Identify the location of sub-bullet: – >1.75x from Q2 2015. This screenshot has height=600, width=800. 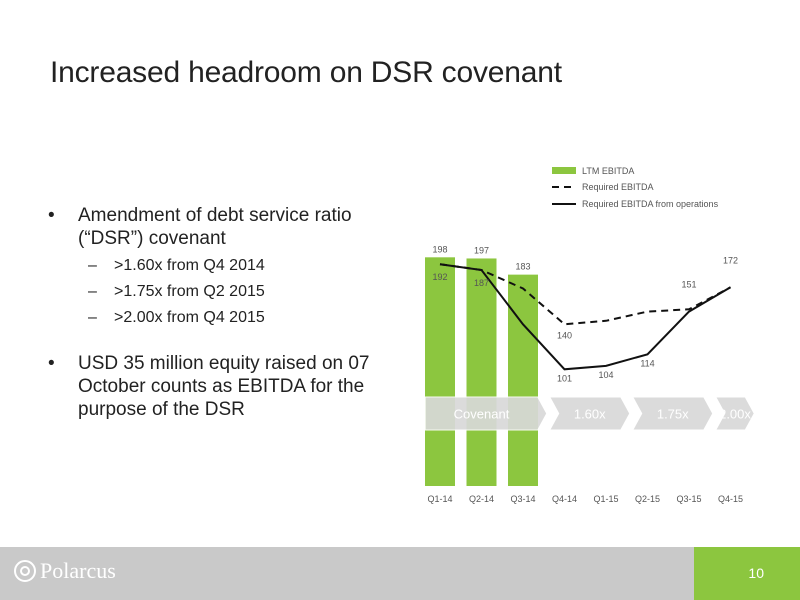
(223, 292).